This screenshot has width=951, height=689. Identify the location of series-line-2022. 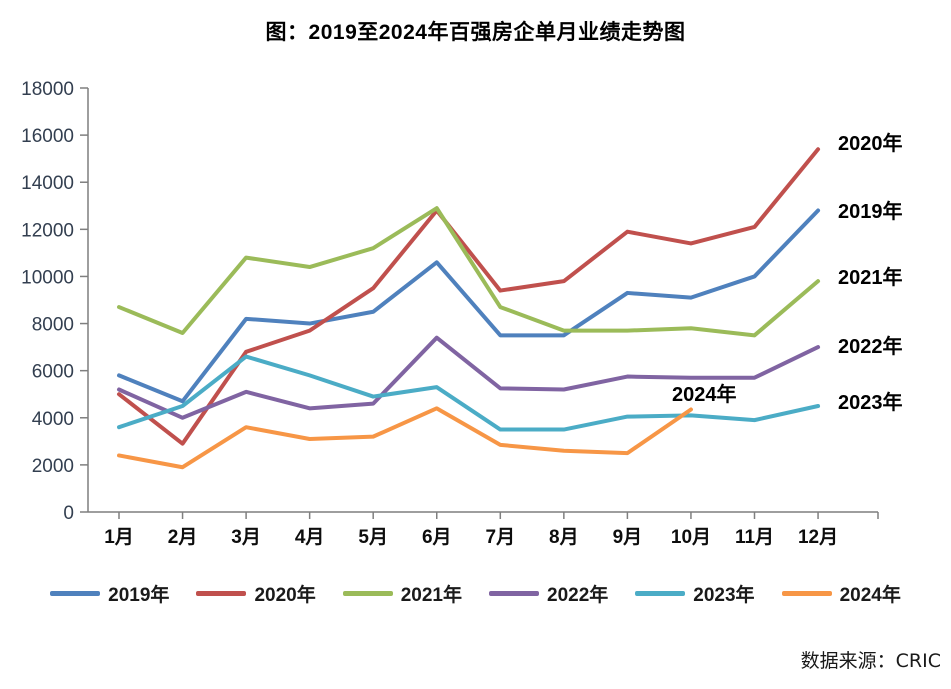
(469, 377).